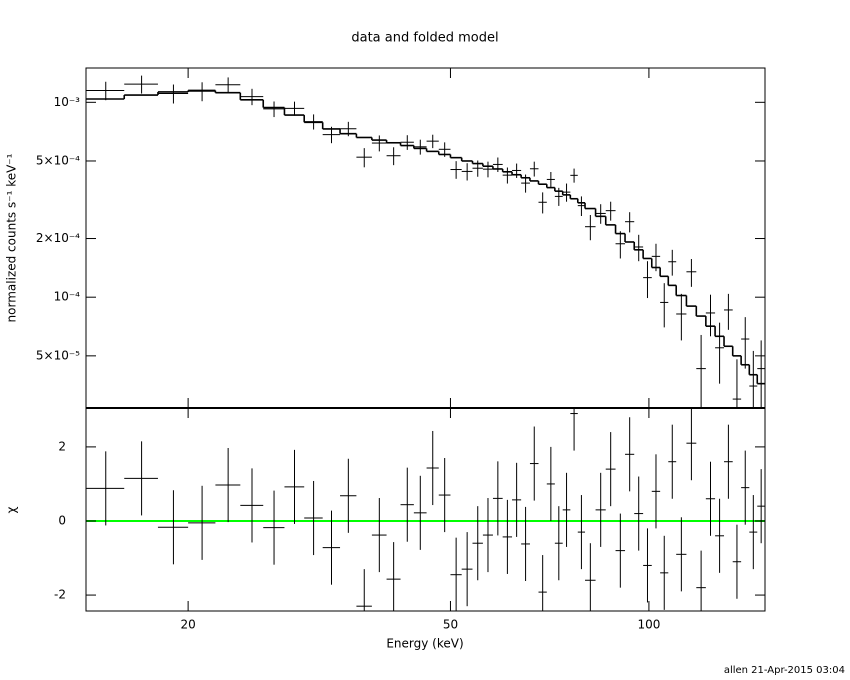  What do you see at coordinates (450, 625) in the screenshot?
I see `x-tick-label: 50` at bounding box center [450, 625].